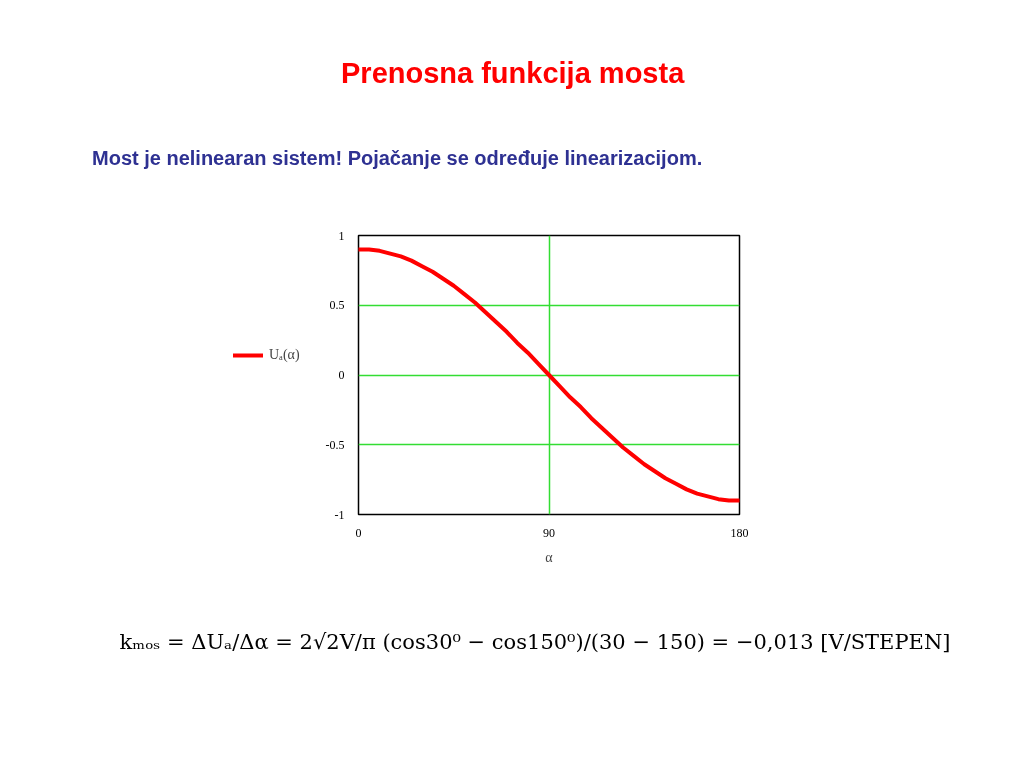  Describe the element at coordinates (549, 375) in the screenshot. I see `line-series` at that location.